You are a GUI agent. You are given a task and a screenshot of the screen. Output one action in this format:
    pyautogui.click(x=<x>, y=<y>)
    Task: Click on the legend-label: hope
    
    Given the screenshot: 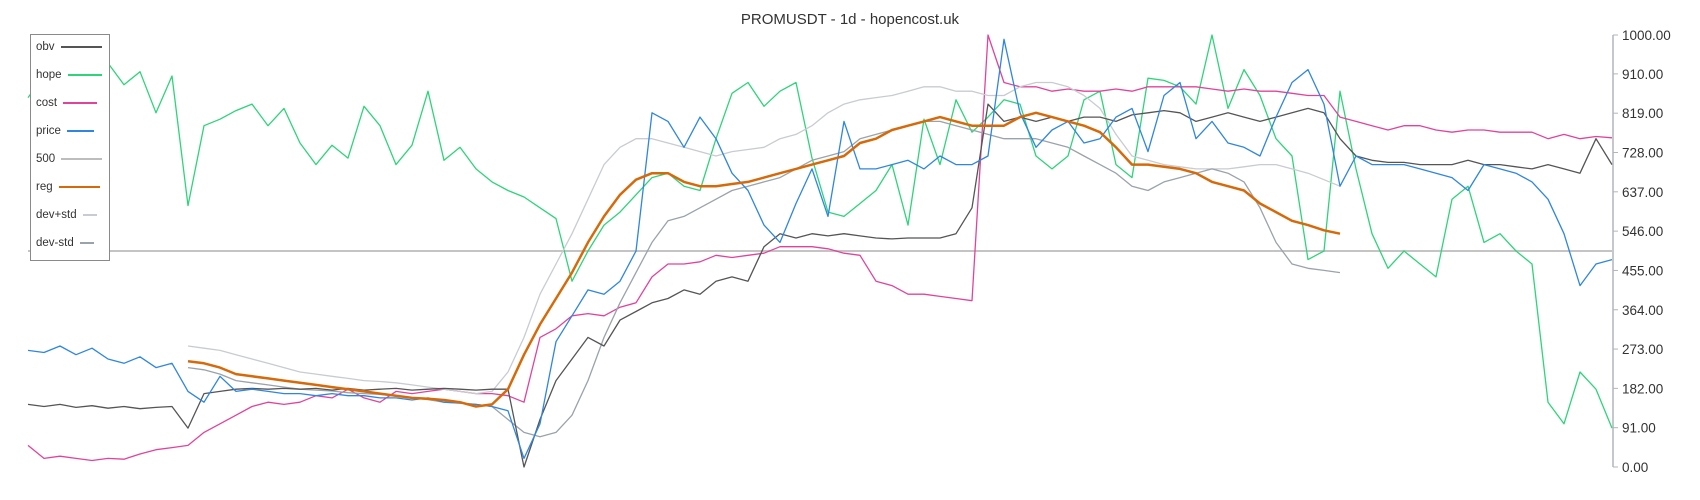 What is the action you would take?
    pyautogui.click(x=49, y=75)
    